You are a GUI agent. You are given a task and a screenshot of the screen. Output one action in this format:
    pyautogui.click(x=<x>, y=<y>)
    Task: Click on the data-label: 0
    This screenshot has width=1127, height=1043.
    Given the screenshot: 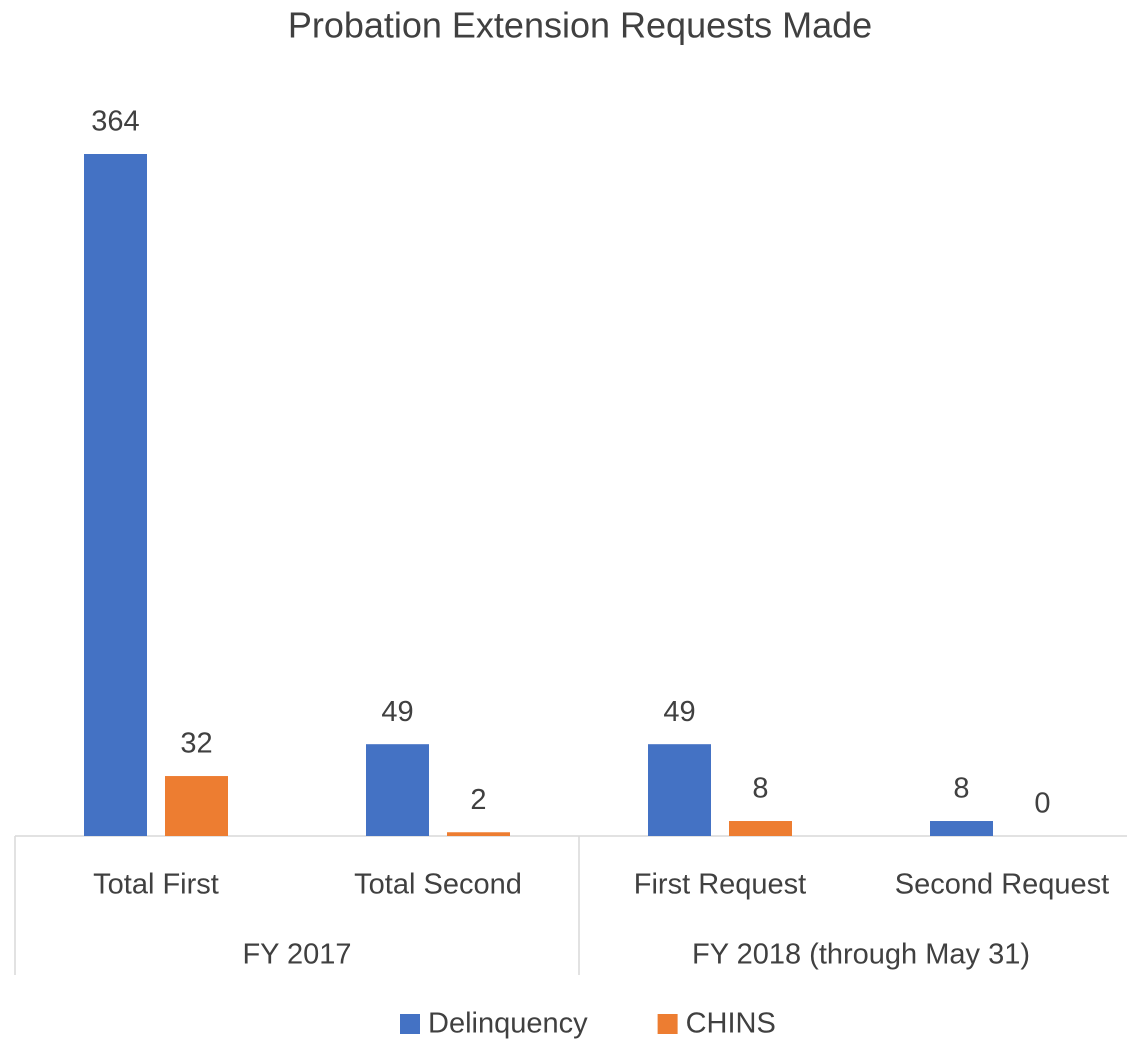 What is the action you would take?
    pyautogui.click(x=1042, y=804)
    